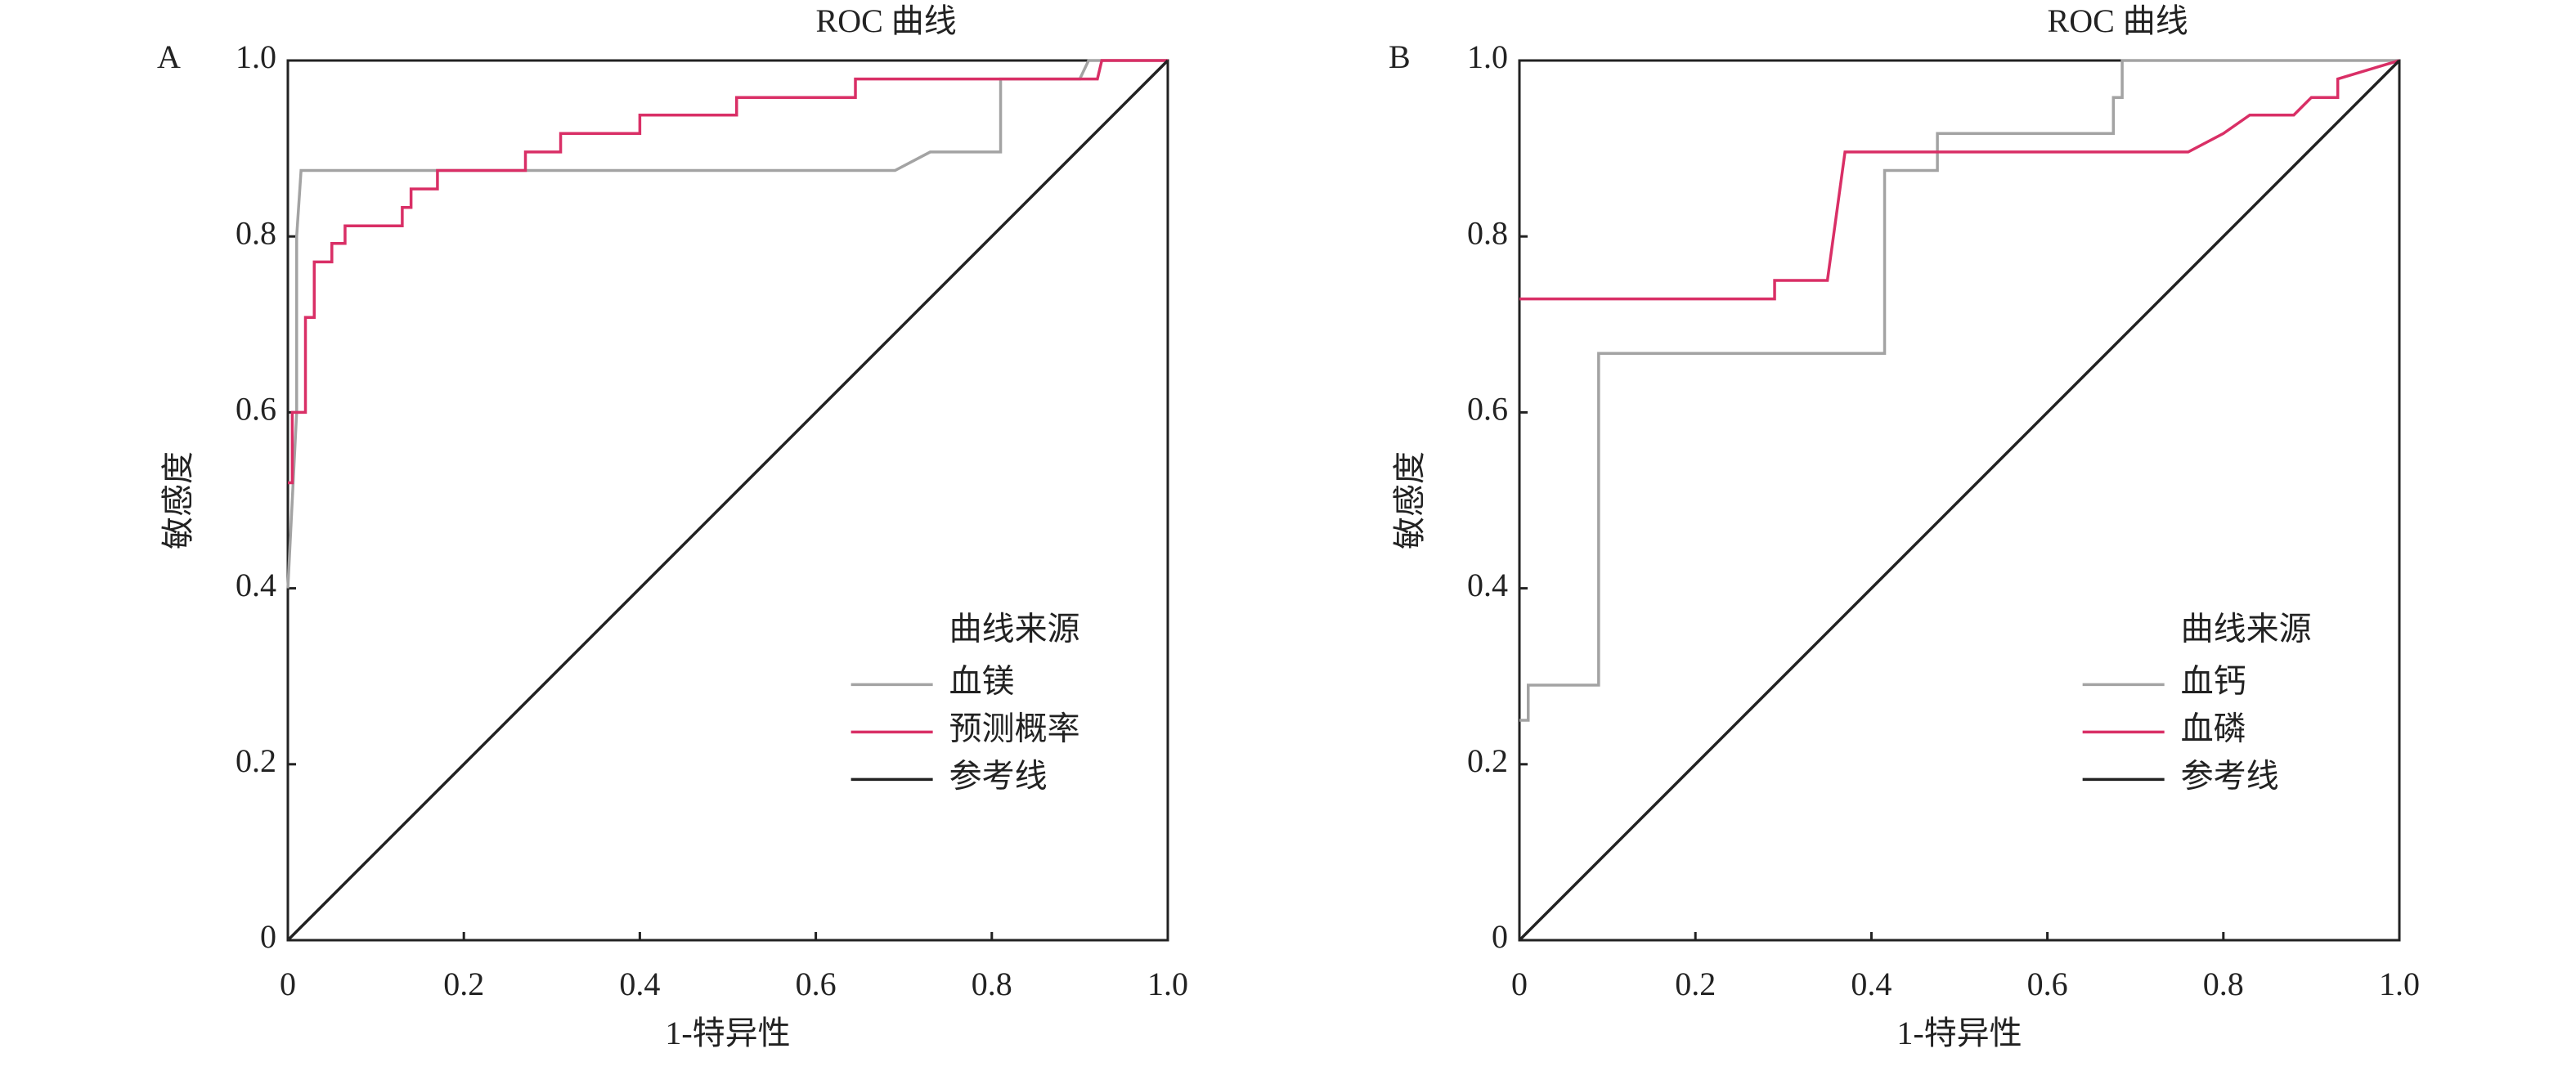  I want to click on panel-label: B, so click(1400, 56).